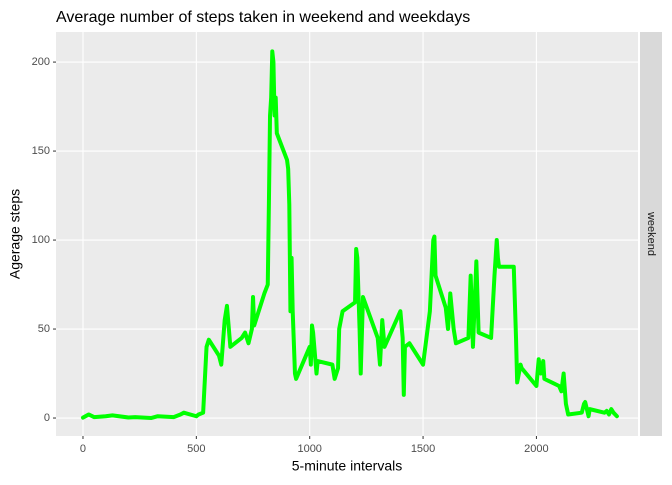 The height and width of the screenshot is (485, 672). Describe the element at coordinates (41, 62) in the screenshot. I see `y-tick-label: 200` at that location.